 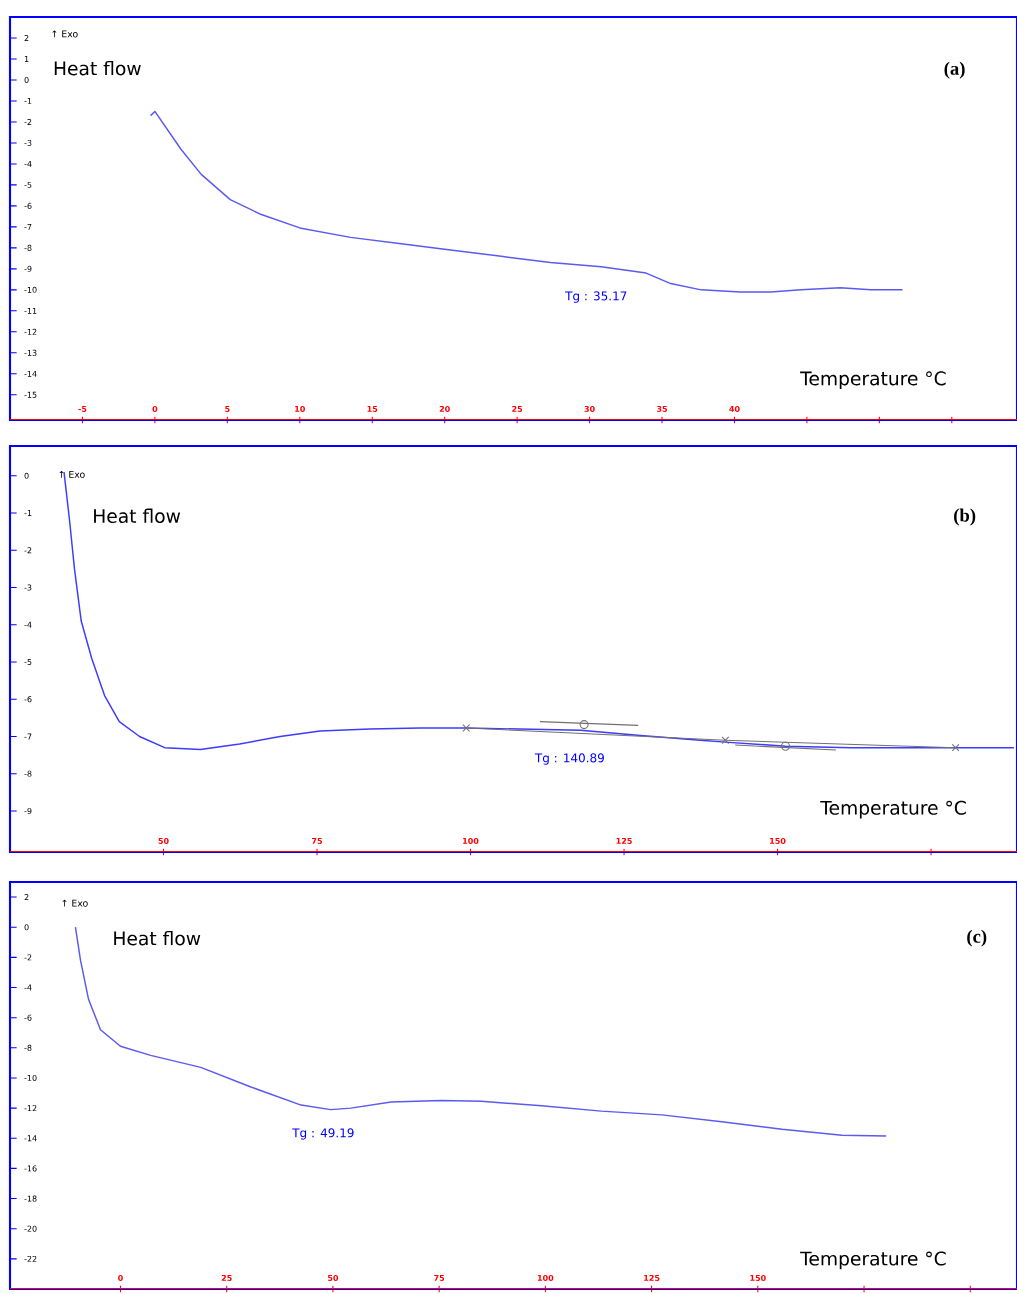 I want to click on annotation: Tg : 49.19, so click(x=323, y=1134).